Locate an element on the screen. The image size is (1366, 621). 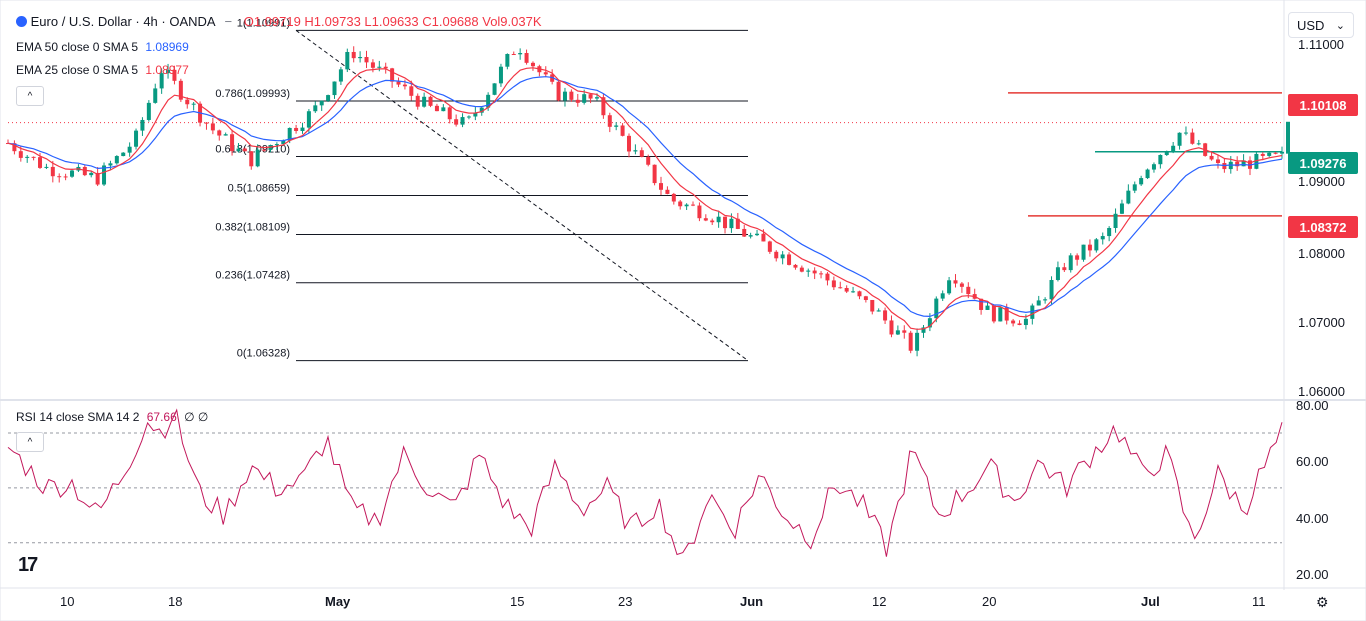
time-axis-label: 20 is located at coordinates (989, 601).